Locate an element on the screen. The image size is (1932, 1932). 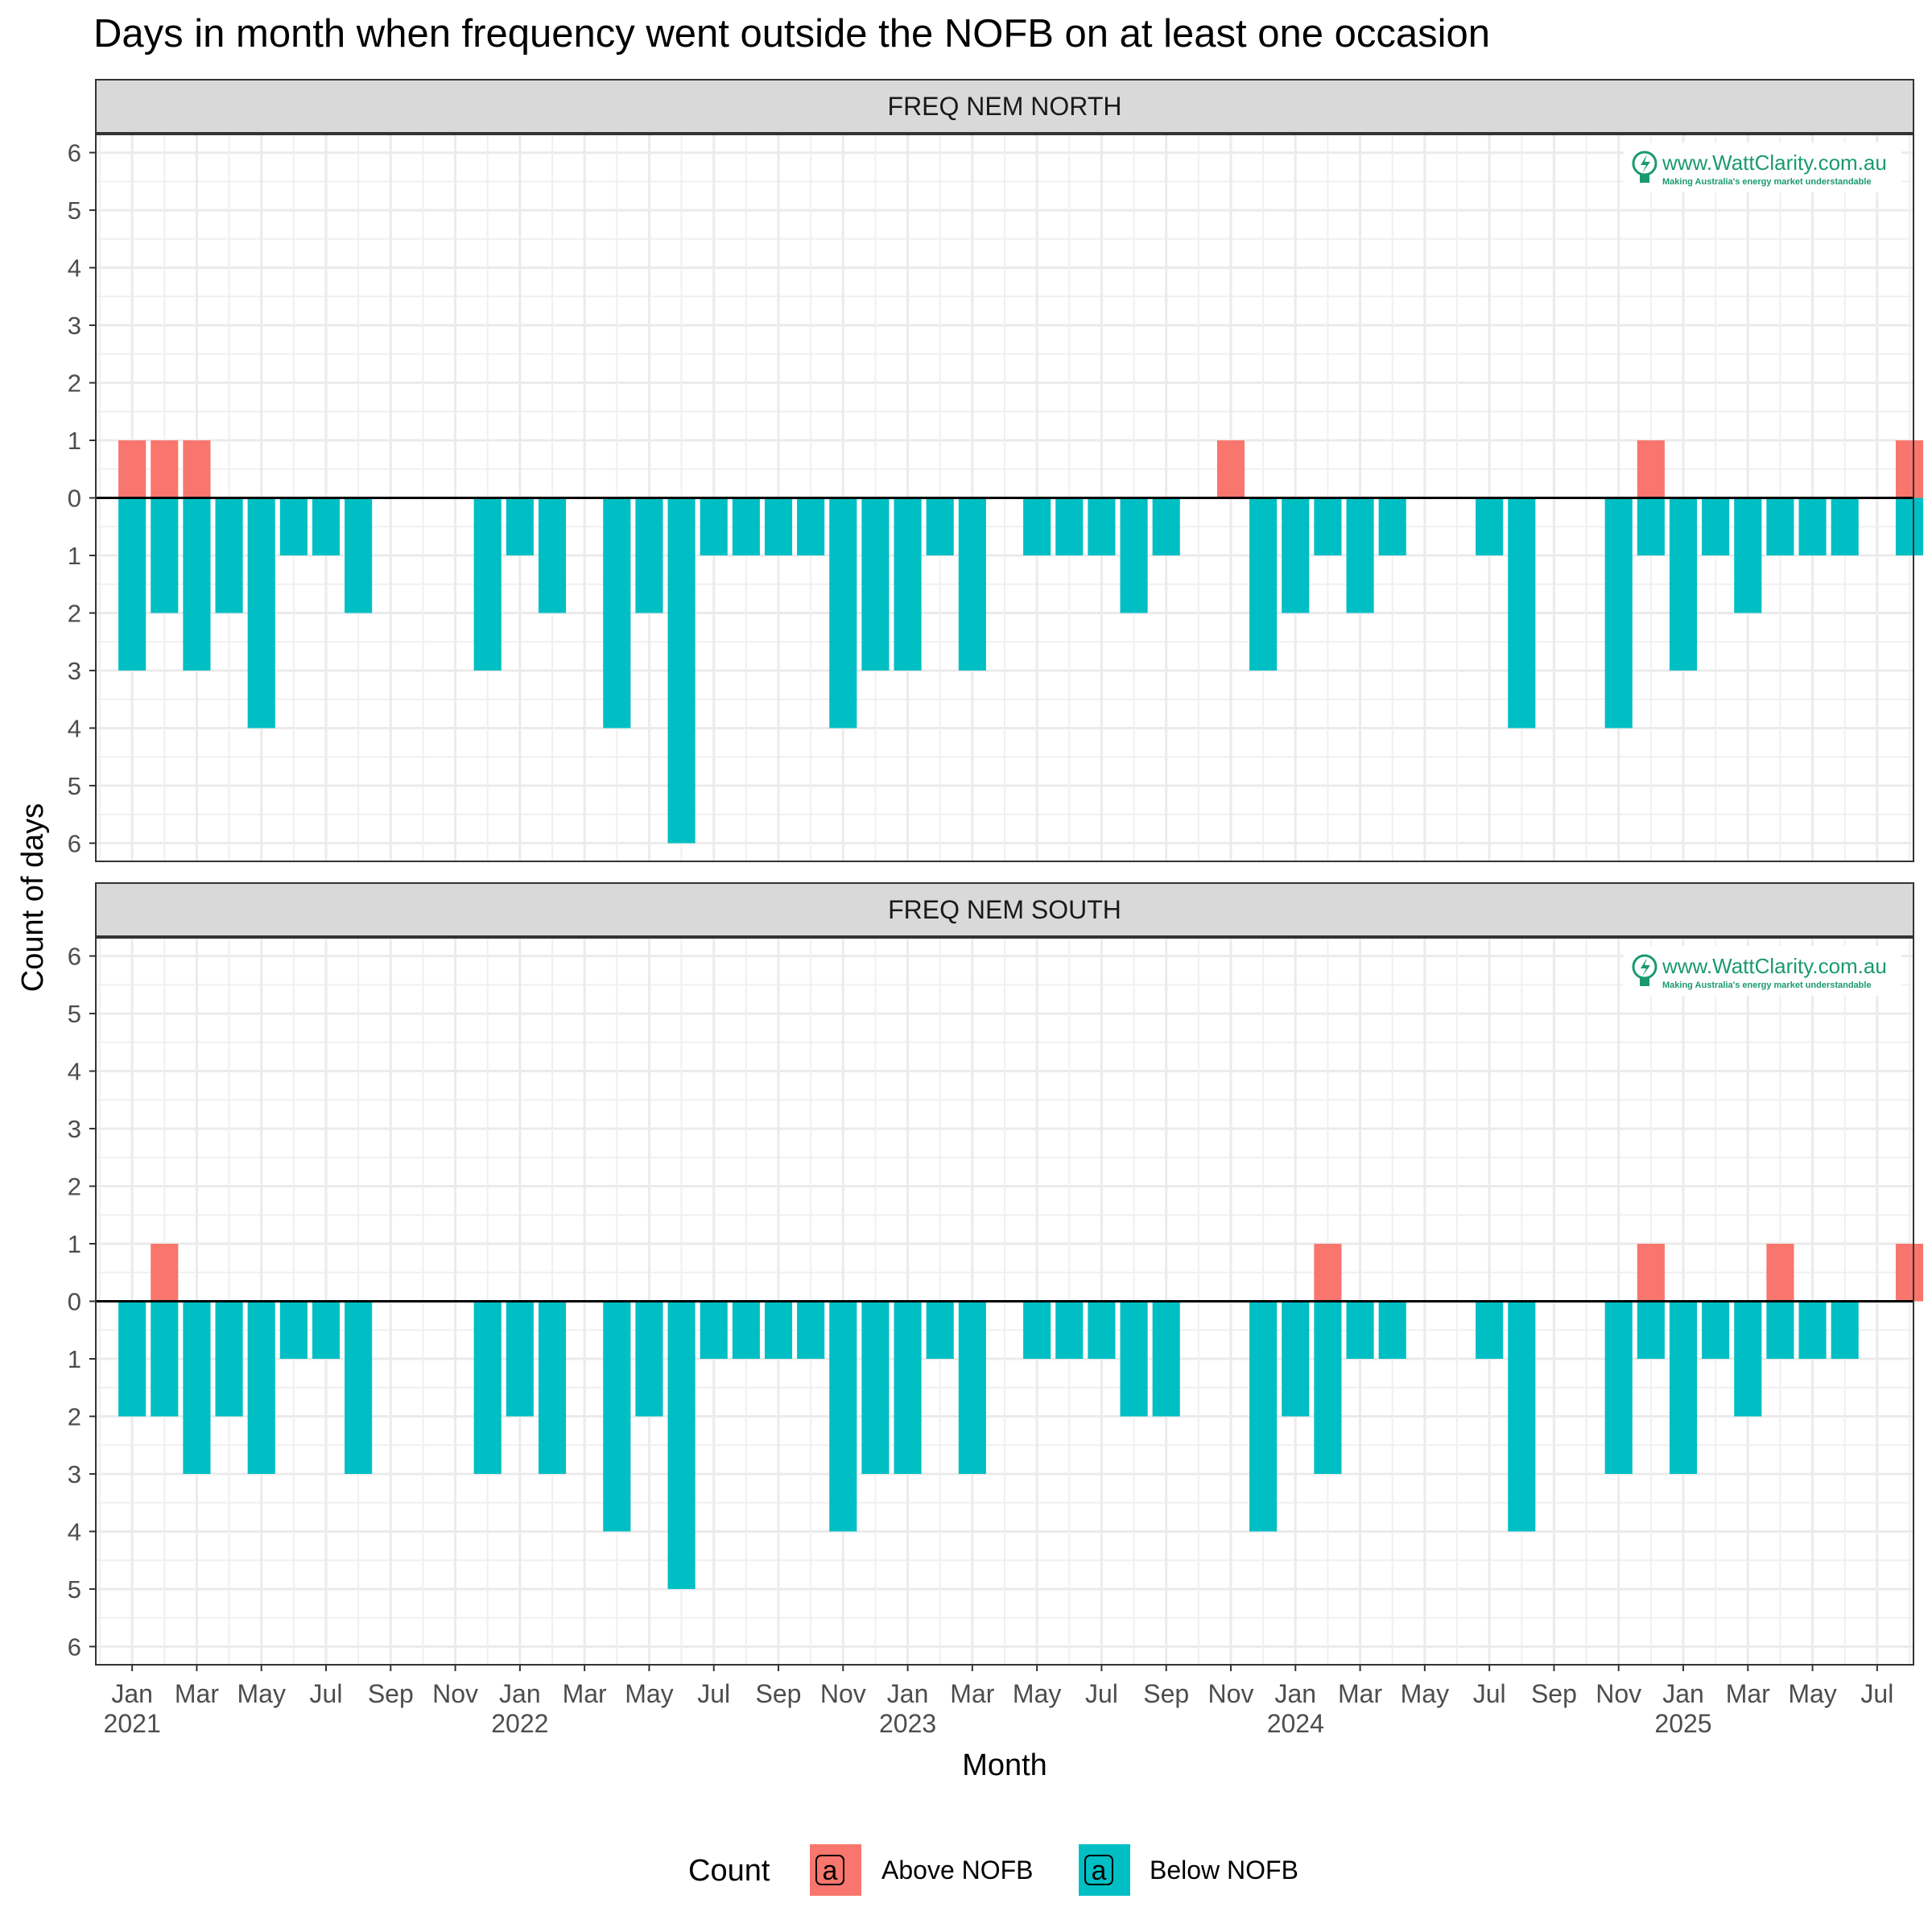
legend-key-below-glyph: a is located at coordinates (1099, 1871).